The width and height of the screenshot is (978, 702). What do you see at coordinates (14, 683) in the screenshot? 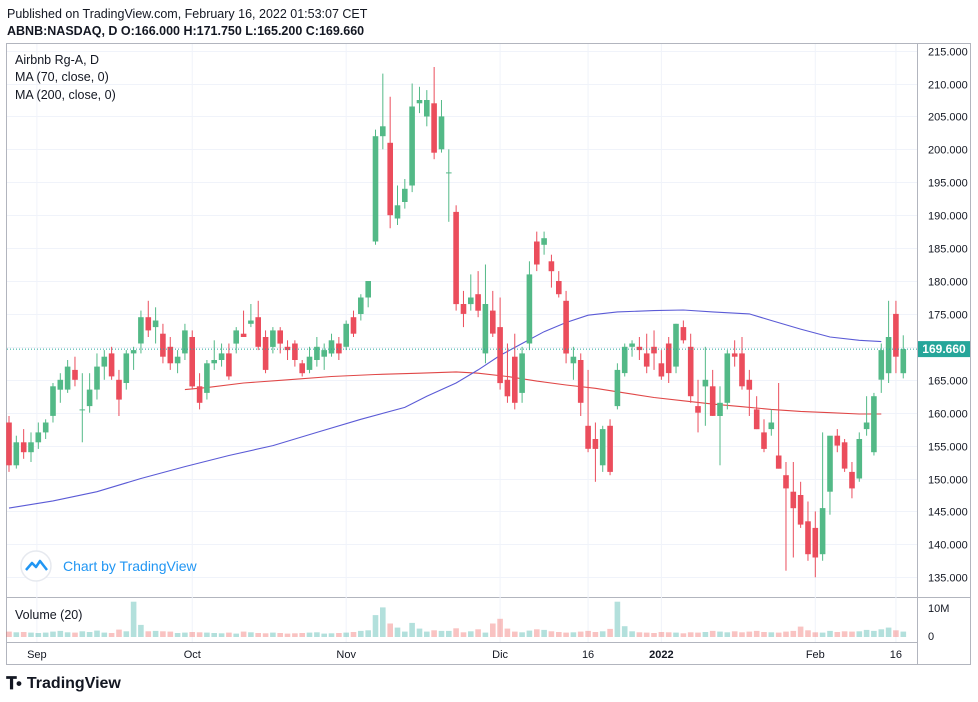
I see `tv-logo-icon: 𝐓•` at bounding box center [14, 683].